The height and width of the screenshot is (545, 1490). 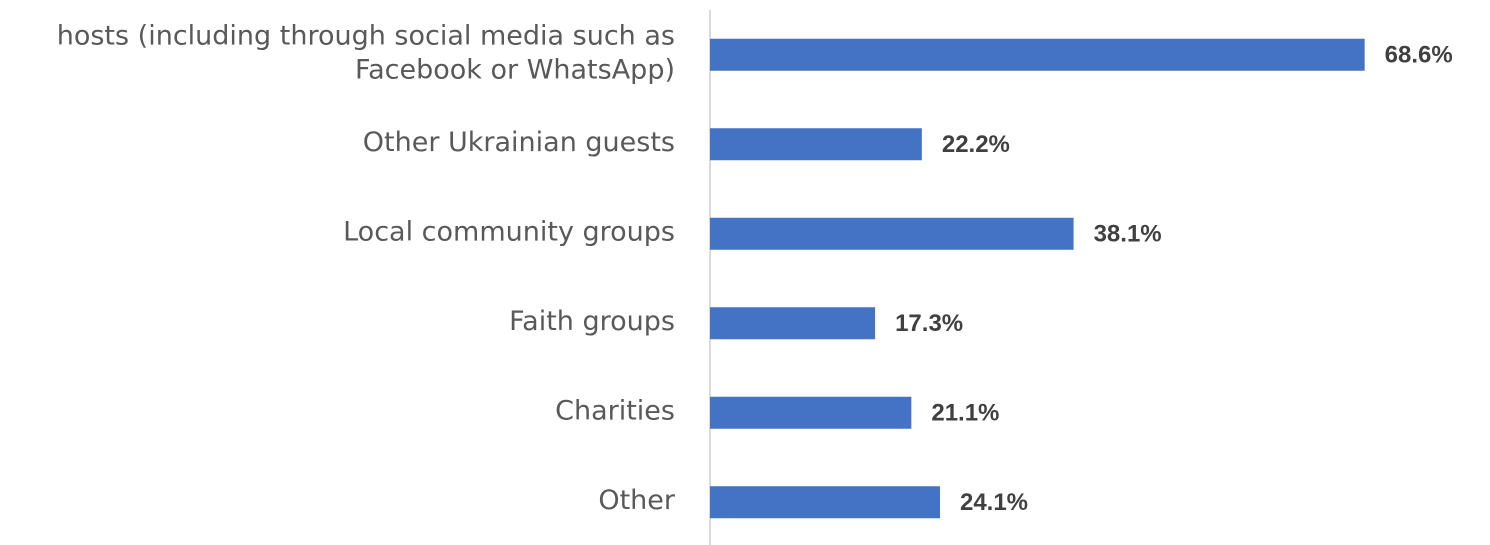 I want to click on category-label: Other Ukrainian guests, so click(x=519, y=142).